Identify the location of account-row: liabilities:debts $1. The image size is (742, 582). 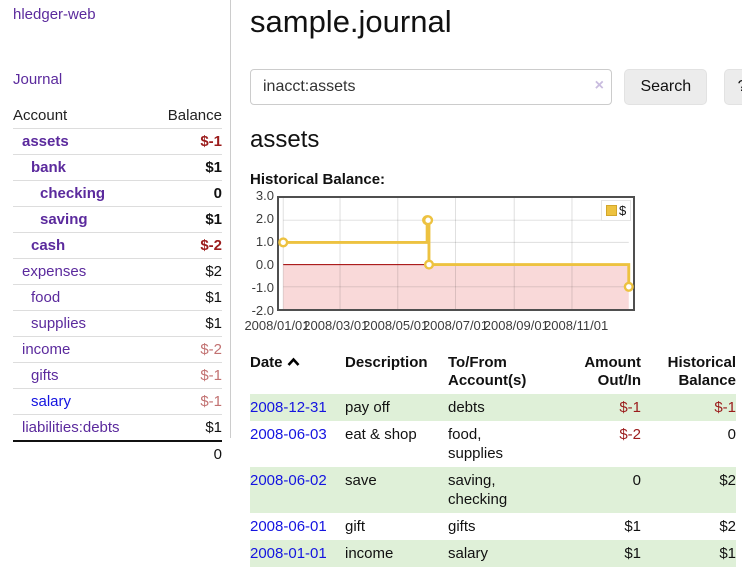
(117, 427).